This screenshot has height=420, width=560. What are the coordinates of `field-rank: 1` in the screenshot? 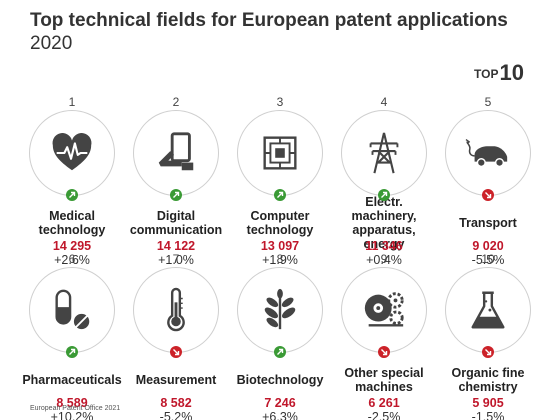 It's located at (72, 102).